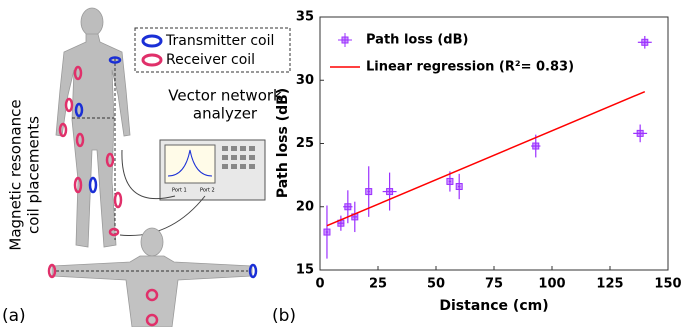 The height and width of the screenshot is (331, 693). I want to click on screen-curve, so click(190, 163).